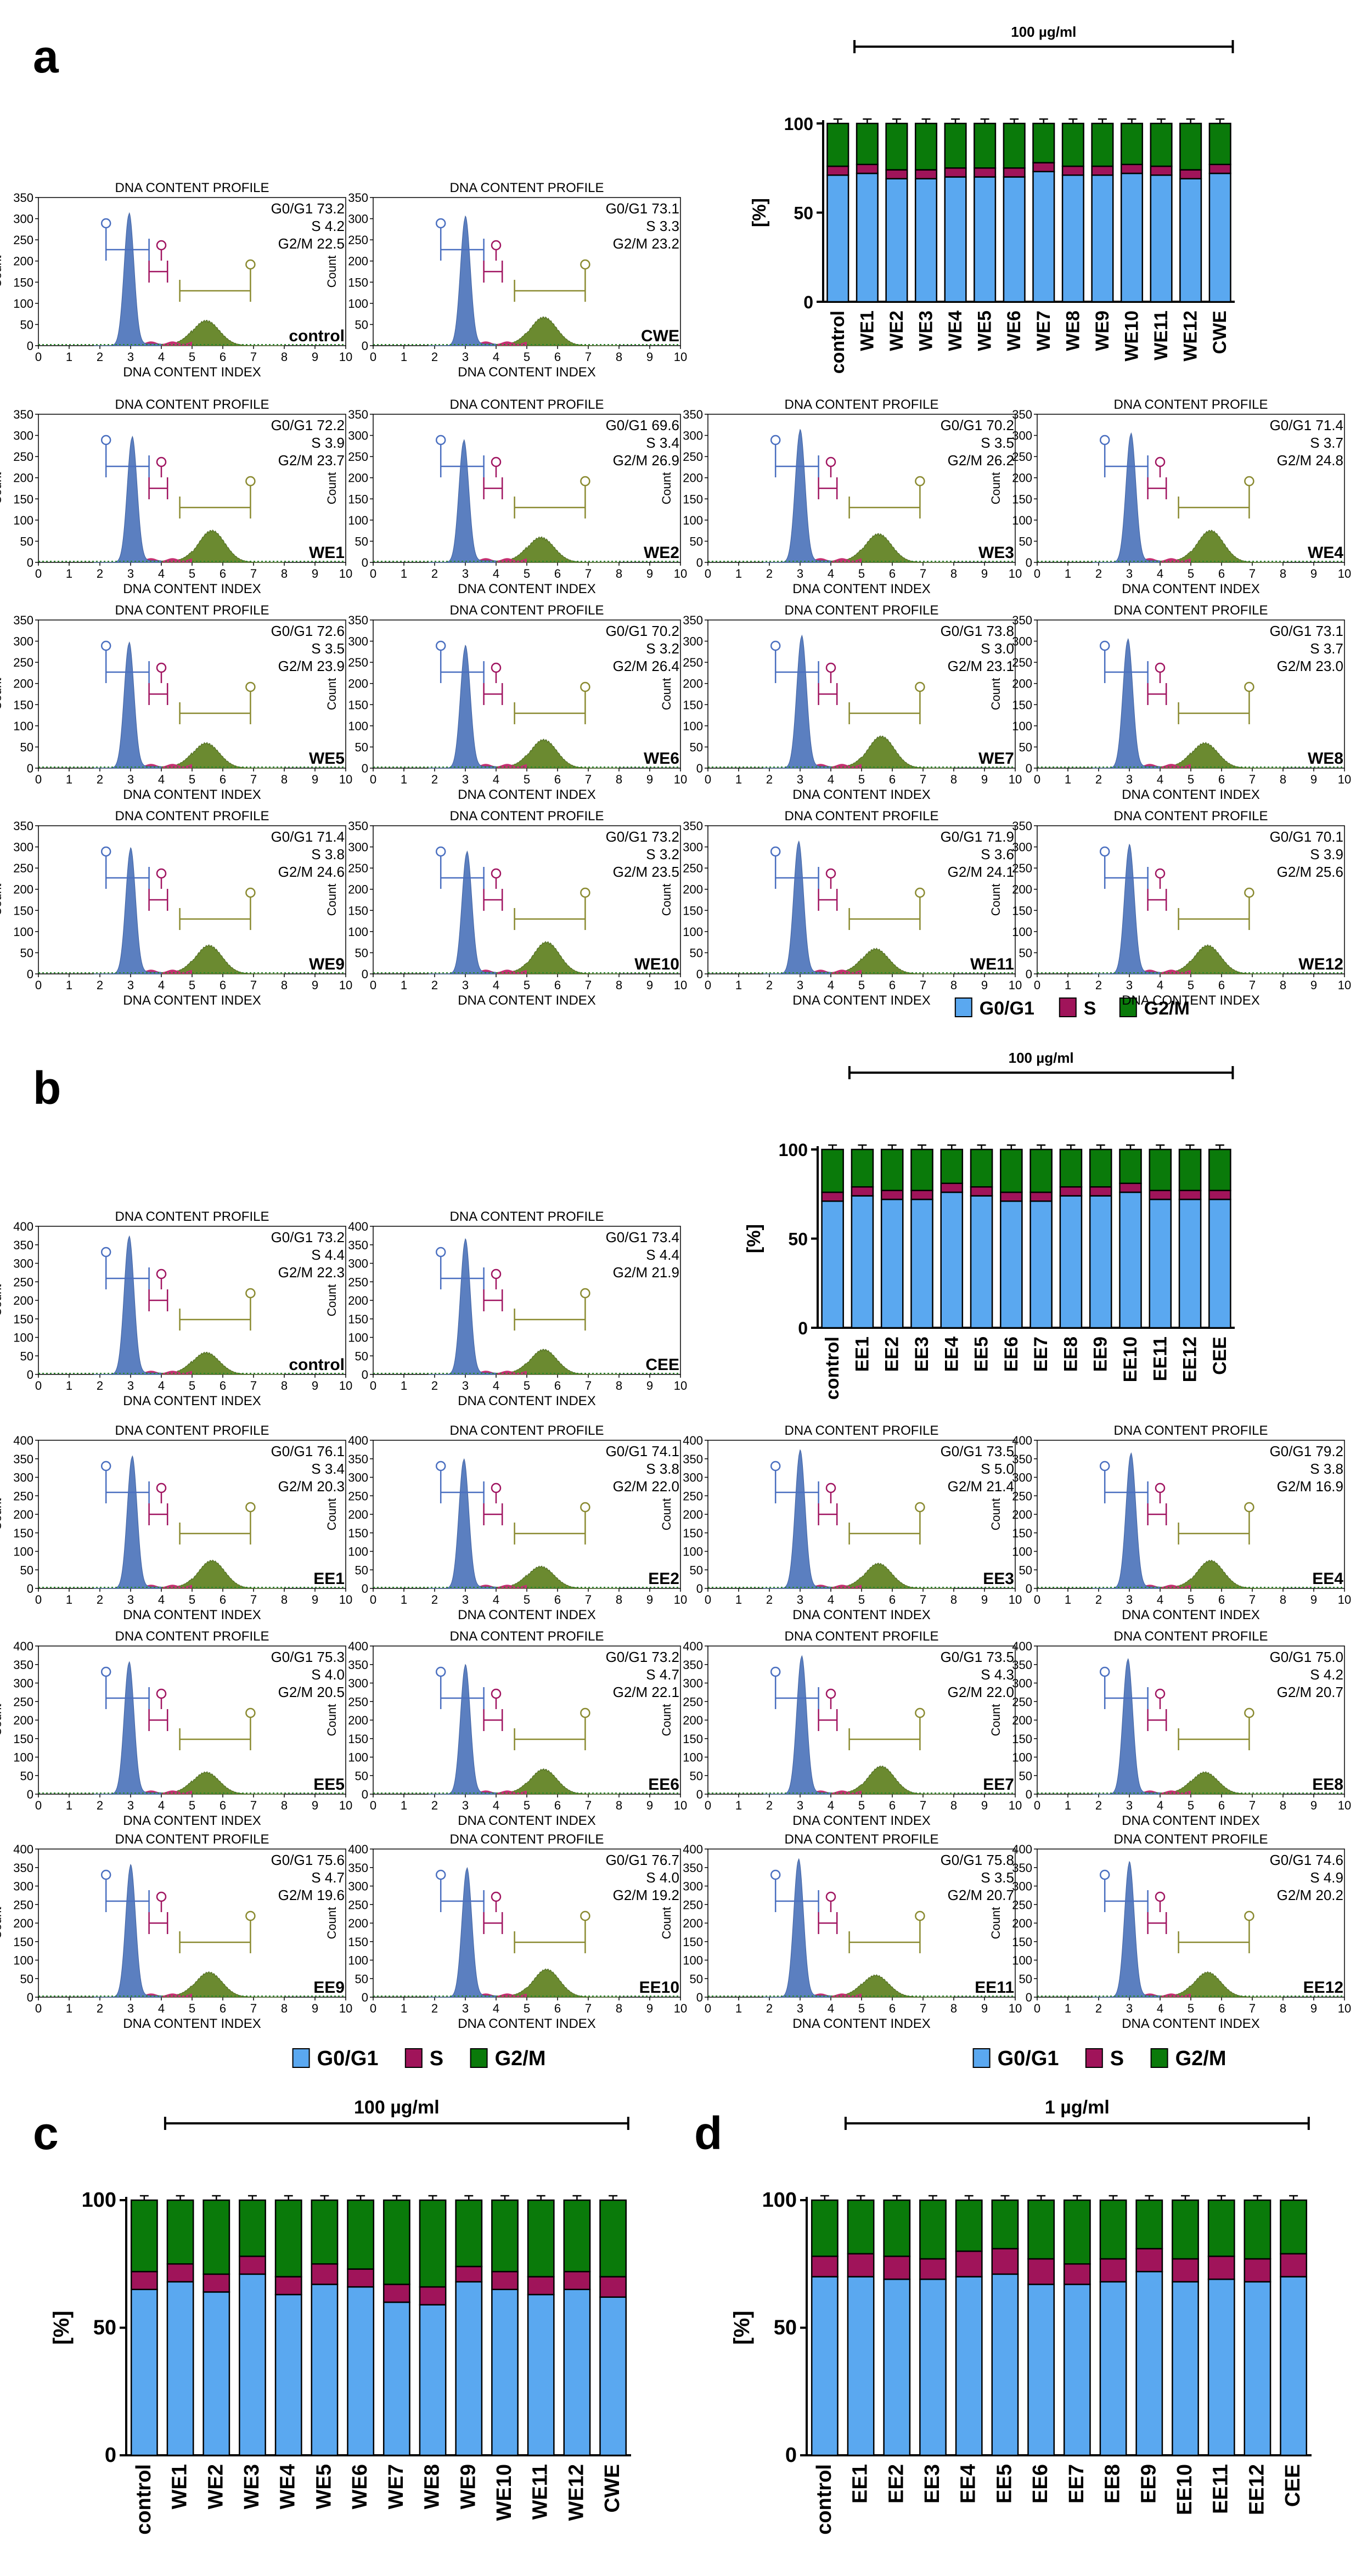 This screenshot has height=2576, width=1356. What do you see at coordinates (780, 2200) in the screenshot?
I see `y-tick-label: 100` at bounding box center [780, 2200].